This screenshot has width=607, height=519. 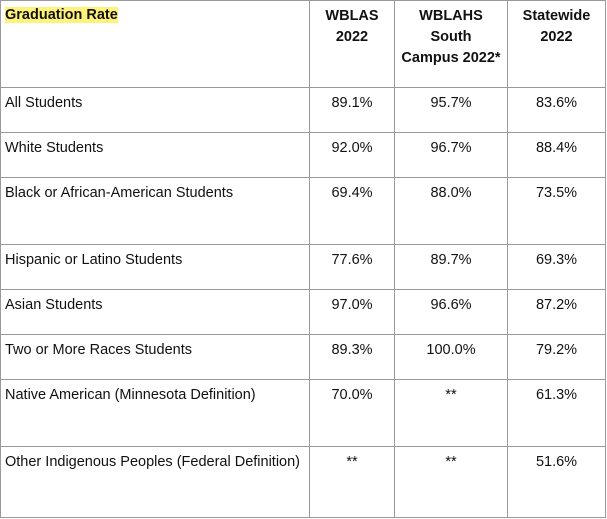 What do you see at coordinates (155, 357) in the screenshot?
I see `row-label: Two or More Races Students` at bounding box center [155, 357].